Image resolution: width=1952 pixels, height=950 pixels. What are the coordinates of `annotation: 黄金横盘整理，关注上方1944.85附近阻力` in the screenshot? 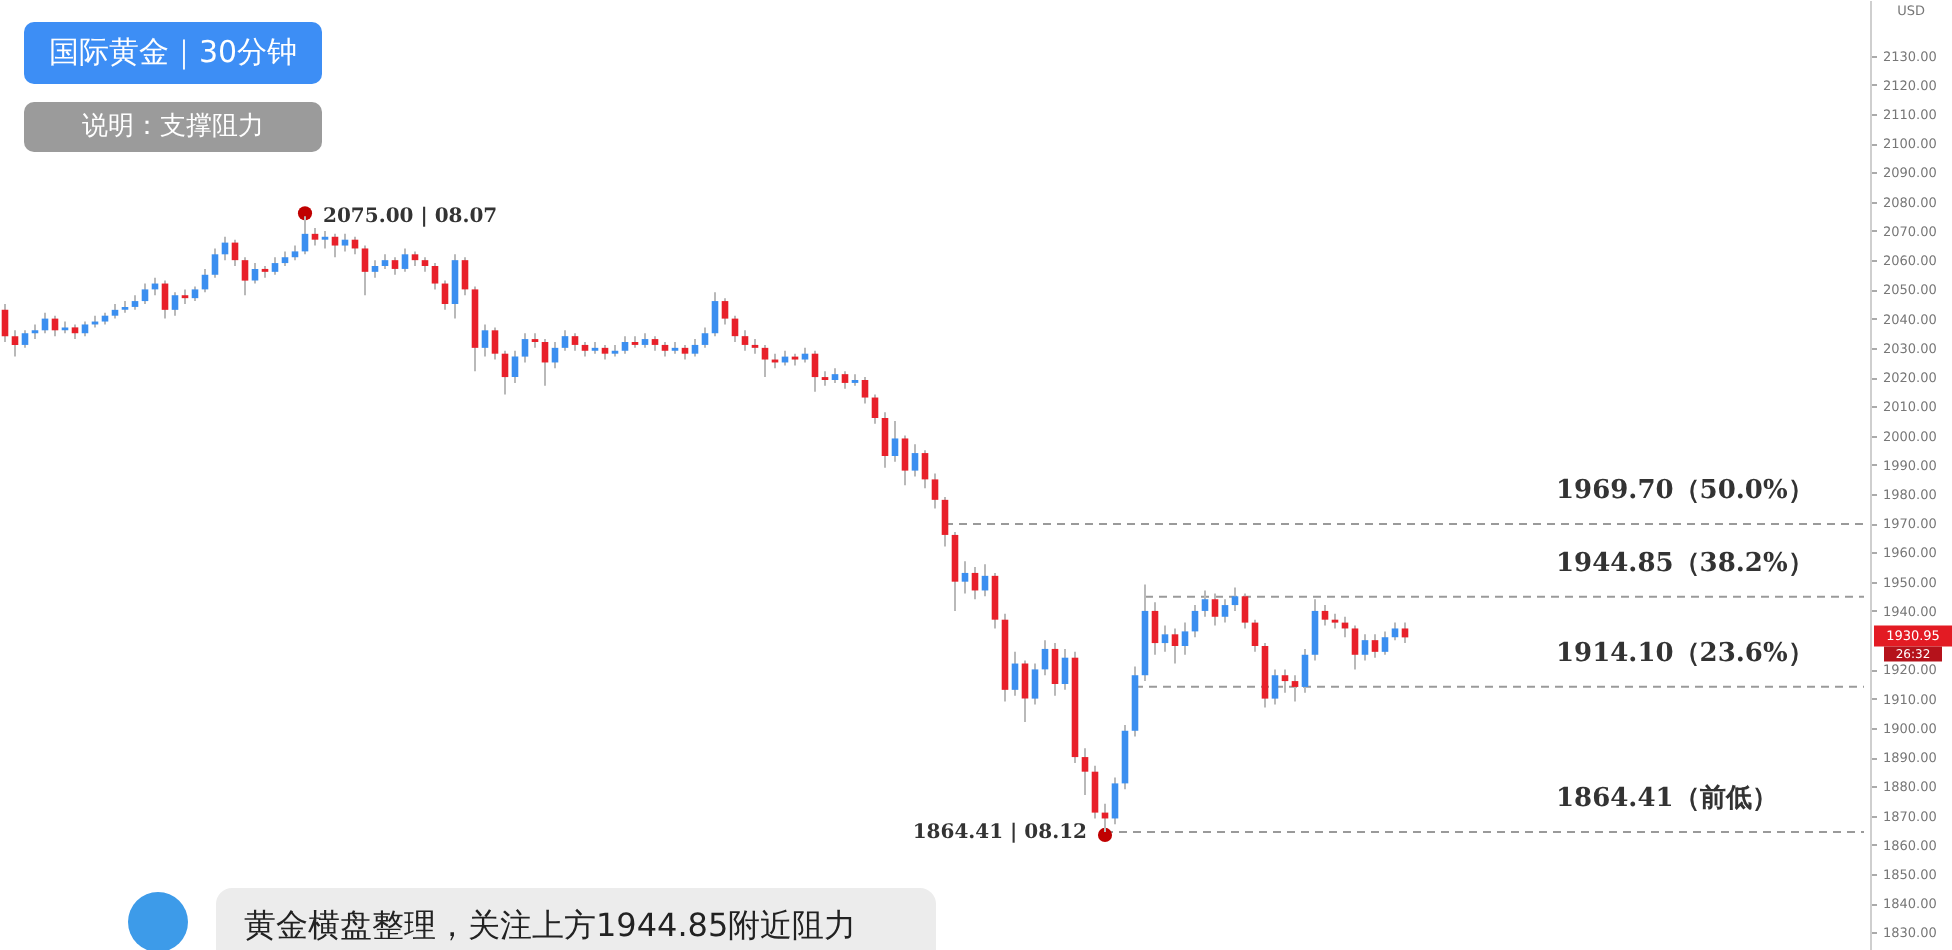 It's located at (550, 926).